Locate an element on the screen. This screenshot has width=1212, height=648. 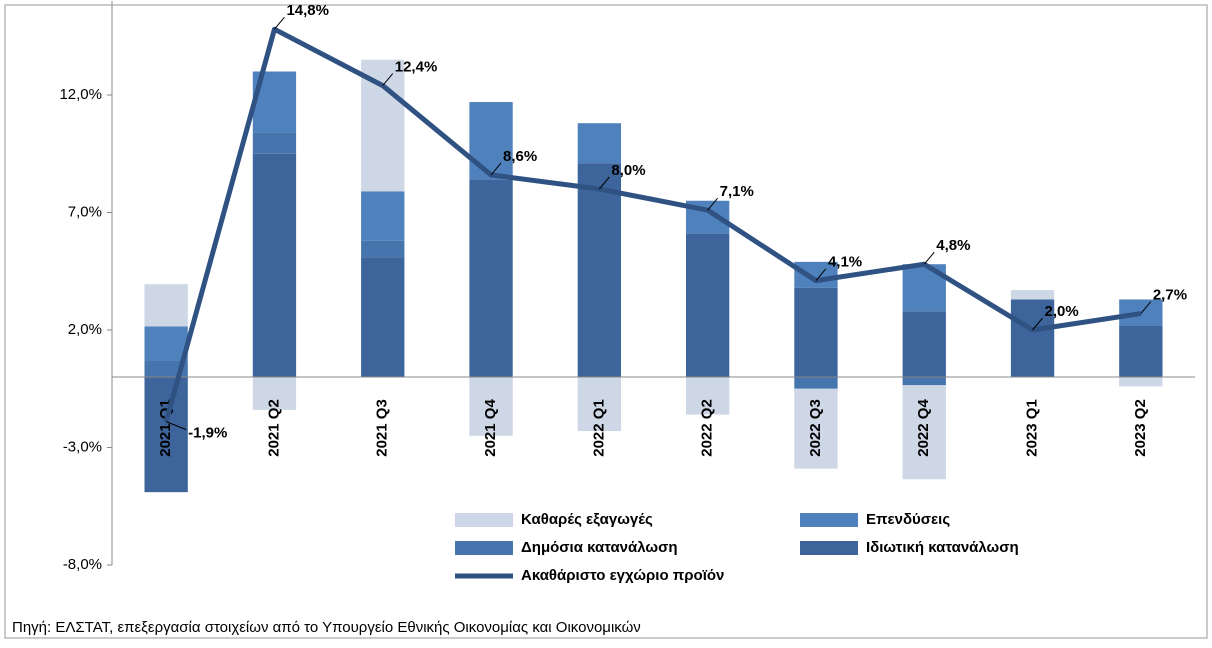
x-tick-label: 2021 Q2 is located at coordinates (273, 428).